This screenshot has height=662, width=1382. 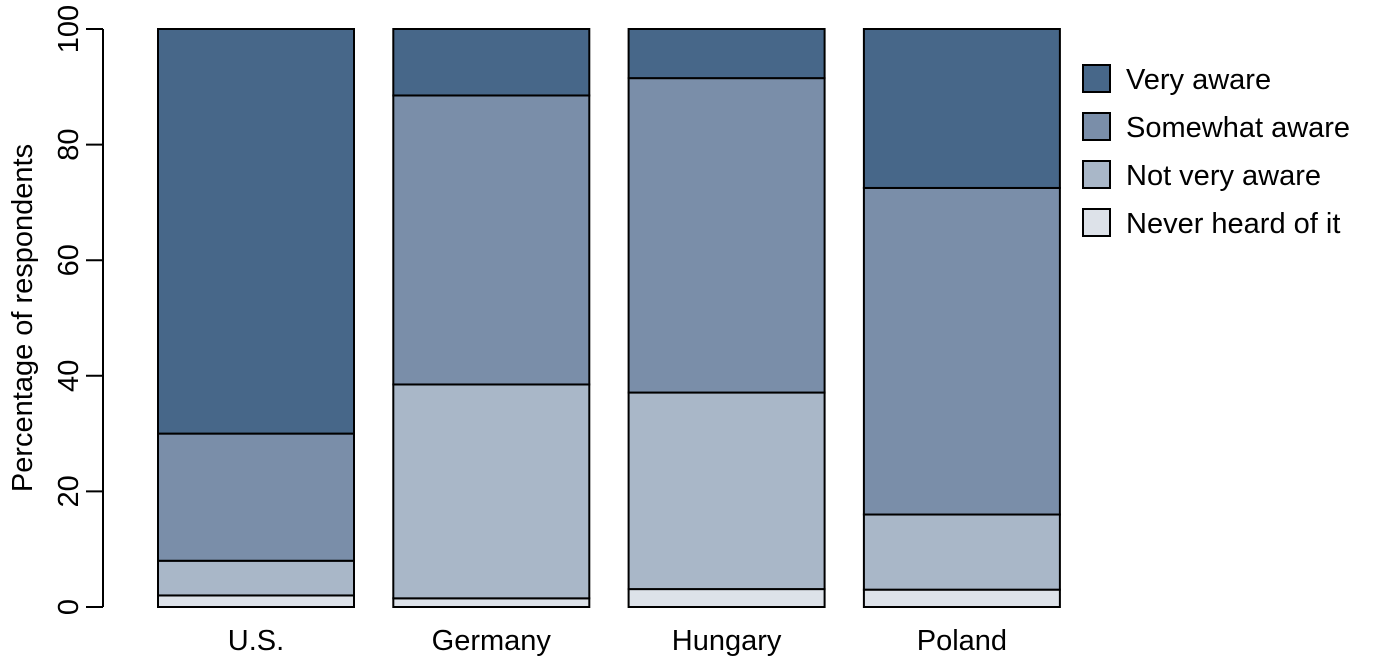 What do you see at coordinates (727, 641) in the screenshot?
I see `x-tick-label: Hungary` at bounding box center [727, 641].